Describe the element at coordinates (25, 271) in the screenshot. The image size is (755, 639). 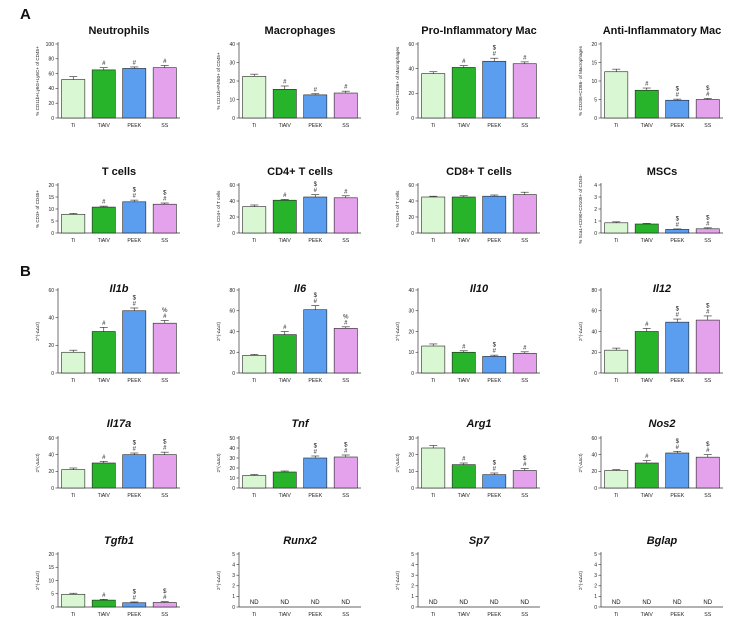
I see `panel-label-b: B` at that location.